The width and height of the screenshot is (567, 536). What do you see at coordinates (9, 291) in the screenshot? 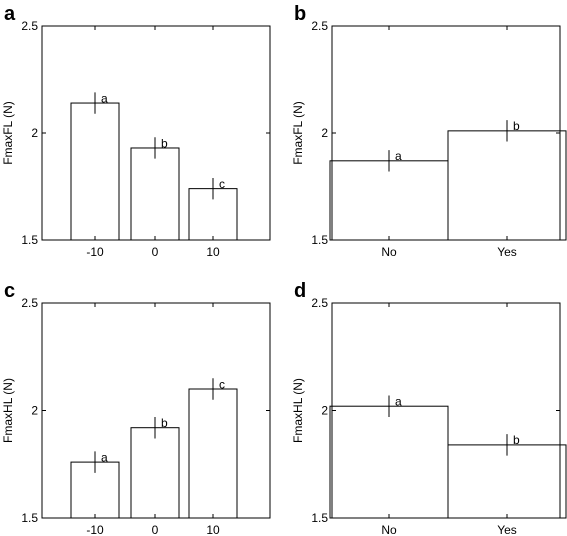
I see `panel-letter: c` at bounding box center [9, 291].